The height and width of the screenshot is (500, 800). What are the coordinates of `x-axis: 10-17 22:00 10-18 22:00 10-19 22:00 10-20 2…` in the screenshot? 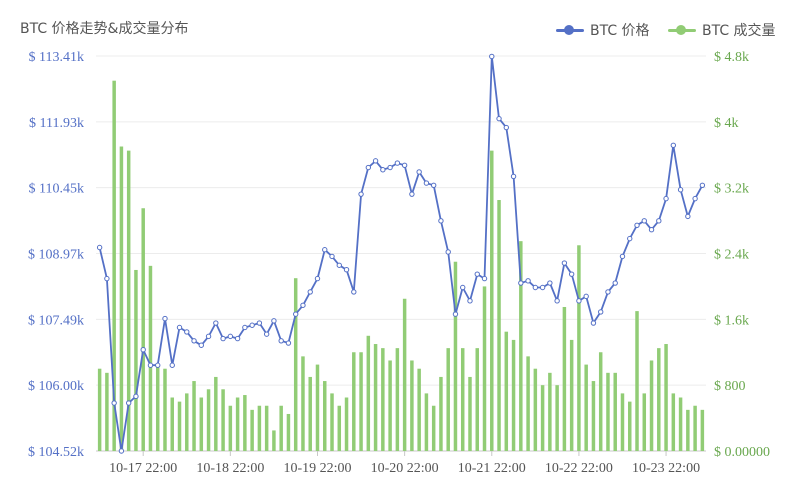 It's located at (404, 463).